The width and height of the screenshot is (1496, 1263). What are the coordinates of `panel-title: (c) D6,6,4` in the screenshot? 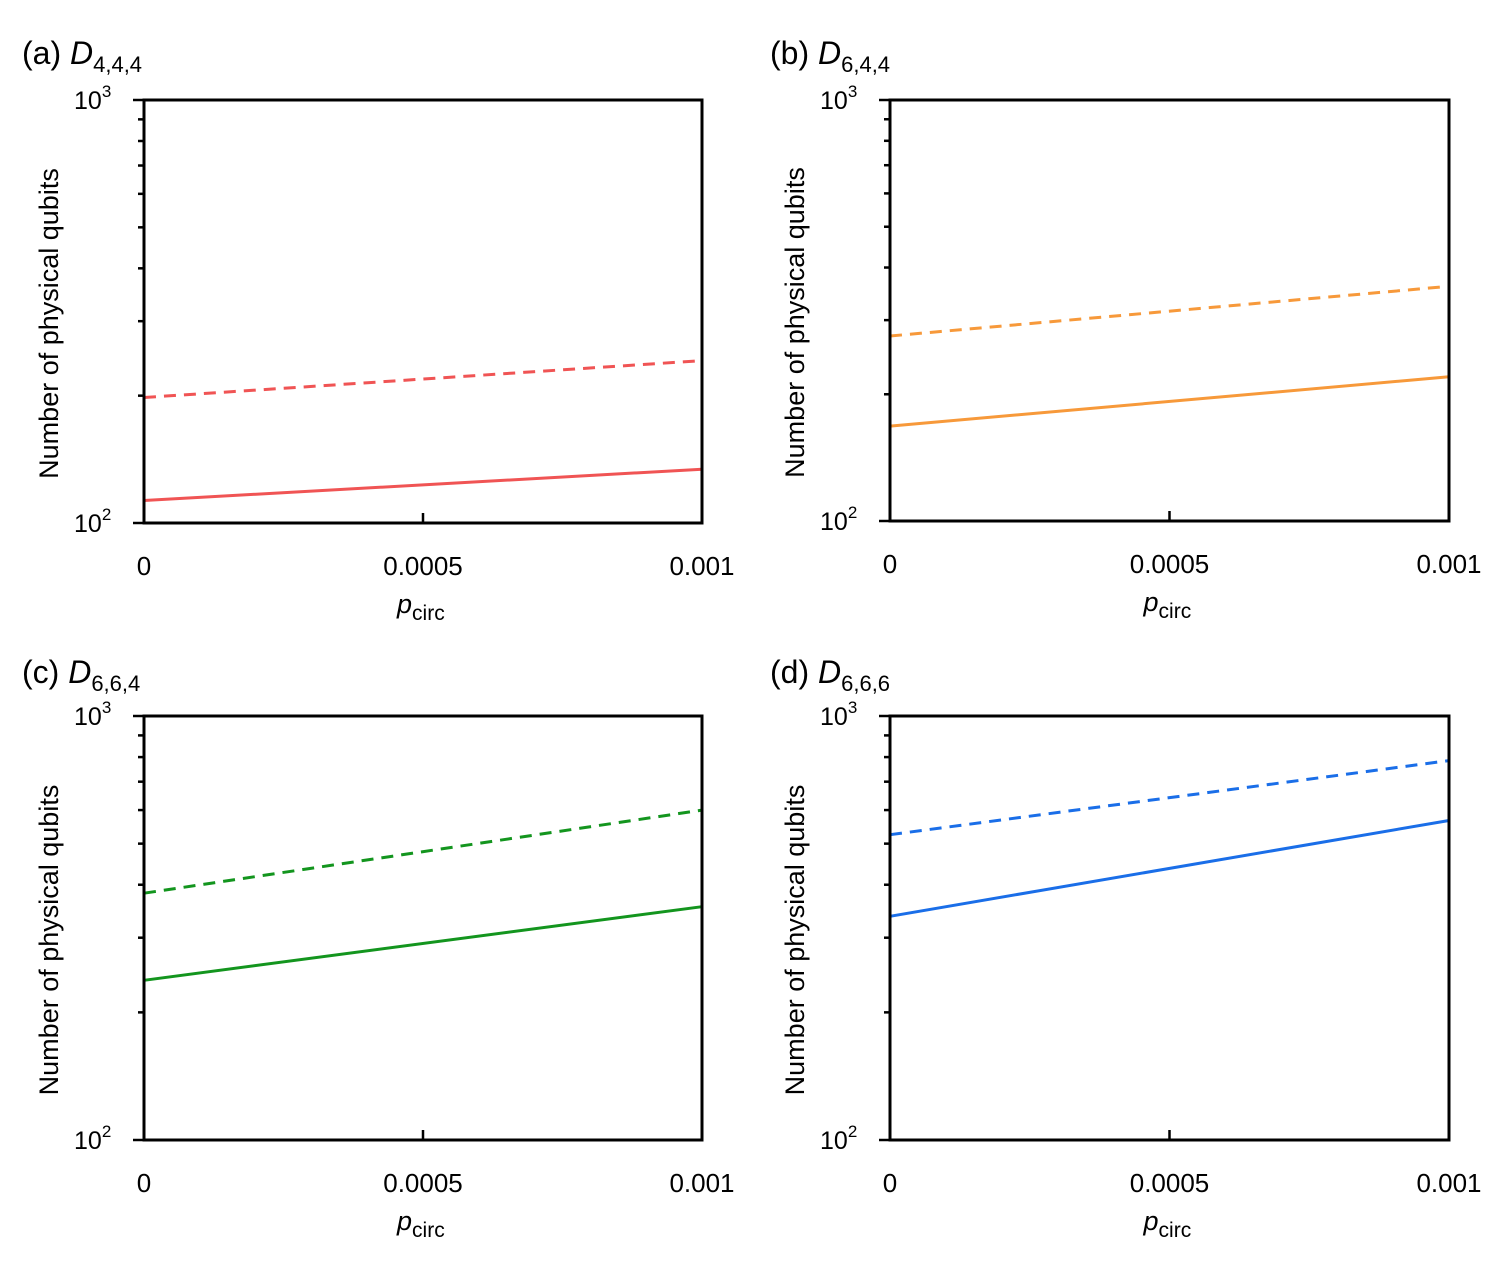 It's located at (81, 675).